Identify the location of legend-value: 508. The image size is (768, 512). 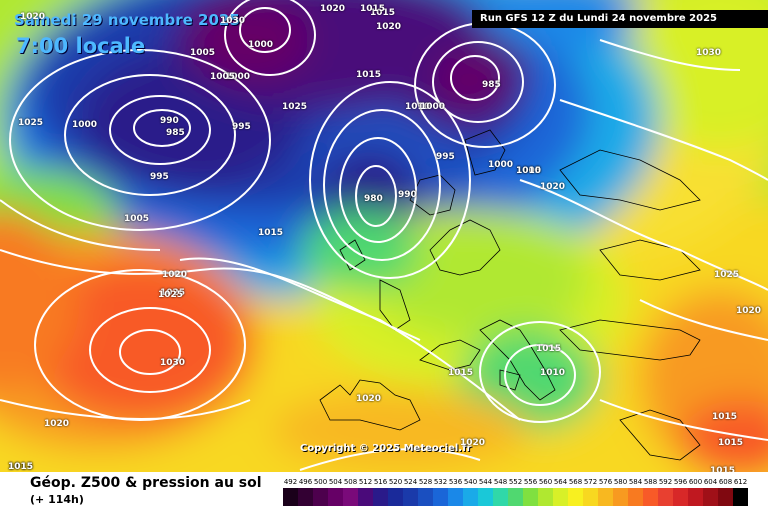
(350, 482).